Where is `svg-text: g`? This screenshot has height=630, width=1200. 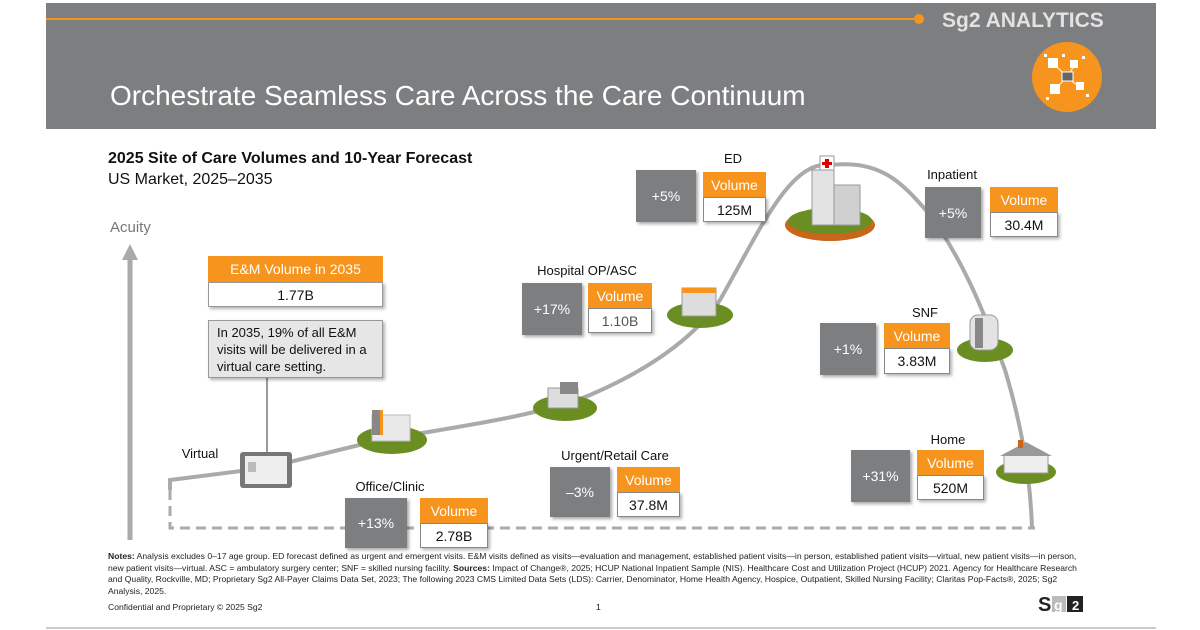
svg-text: g is located at coordinates (1058, 605).